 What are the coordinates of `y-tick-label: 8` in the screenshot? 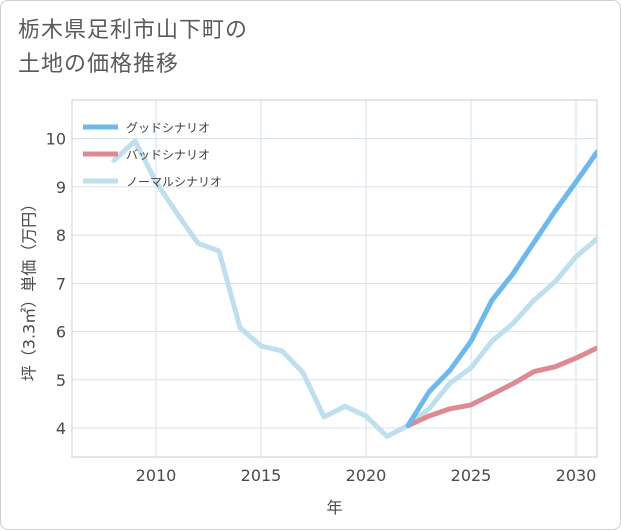 It's located at (61, 235).